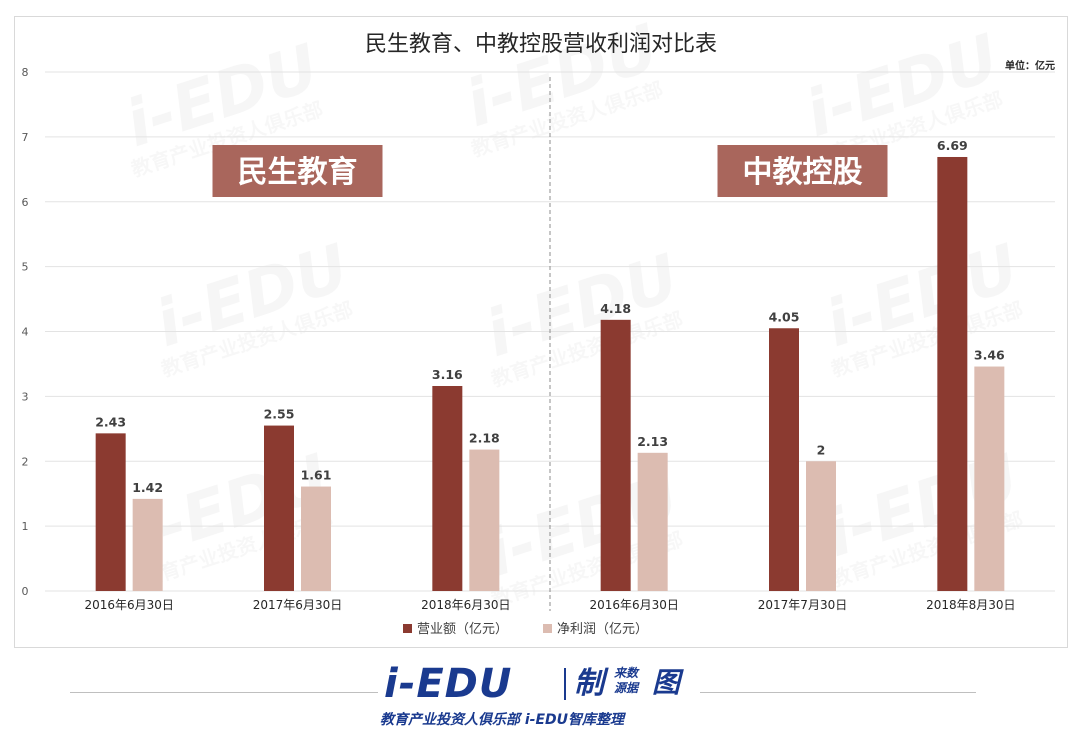 The width and height of the screenshot is (1080, 737). What do you see at coordinates (626, 688) in the screenshot?
I see `logo-source-line2: 源据` at bounding box center [626, 688].